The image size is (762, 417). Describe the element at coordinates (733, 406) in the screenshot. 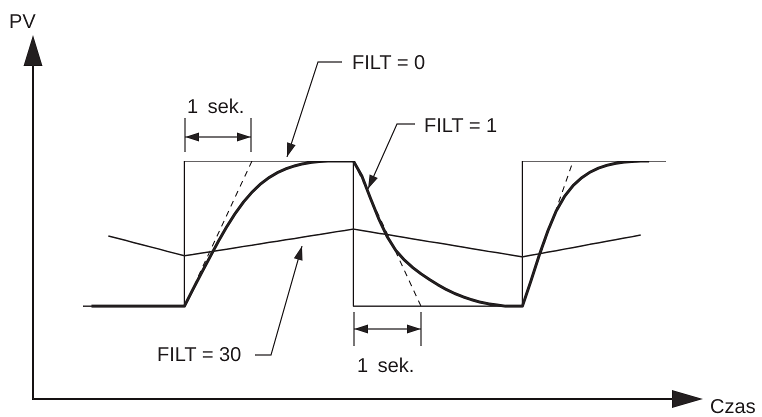

I see `x-axis-title: Czas` at that location.